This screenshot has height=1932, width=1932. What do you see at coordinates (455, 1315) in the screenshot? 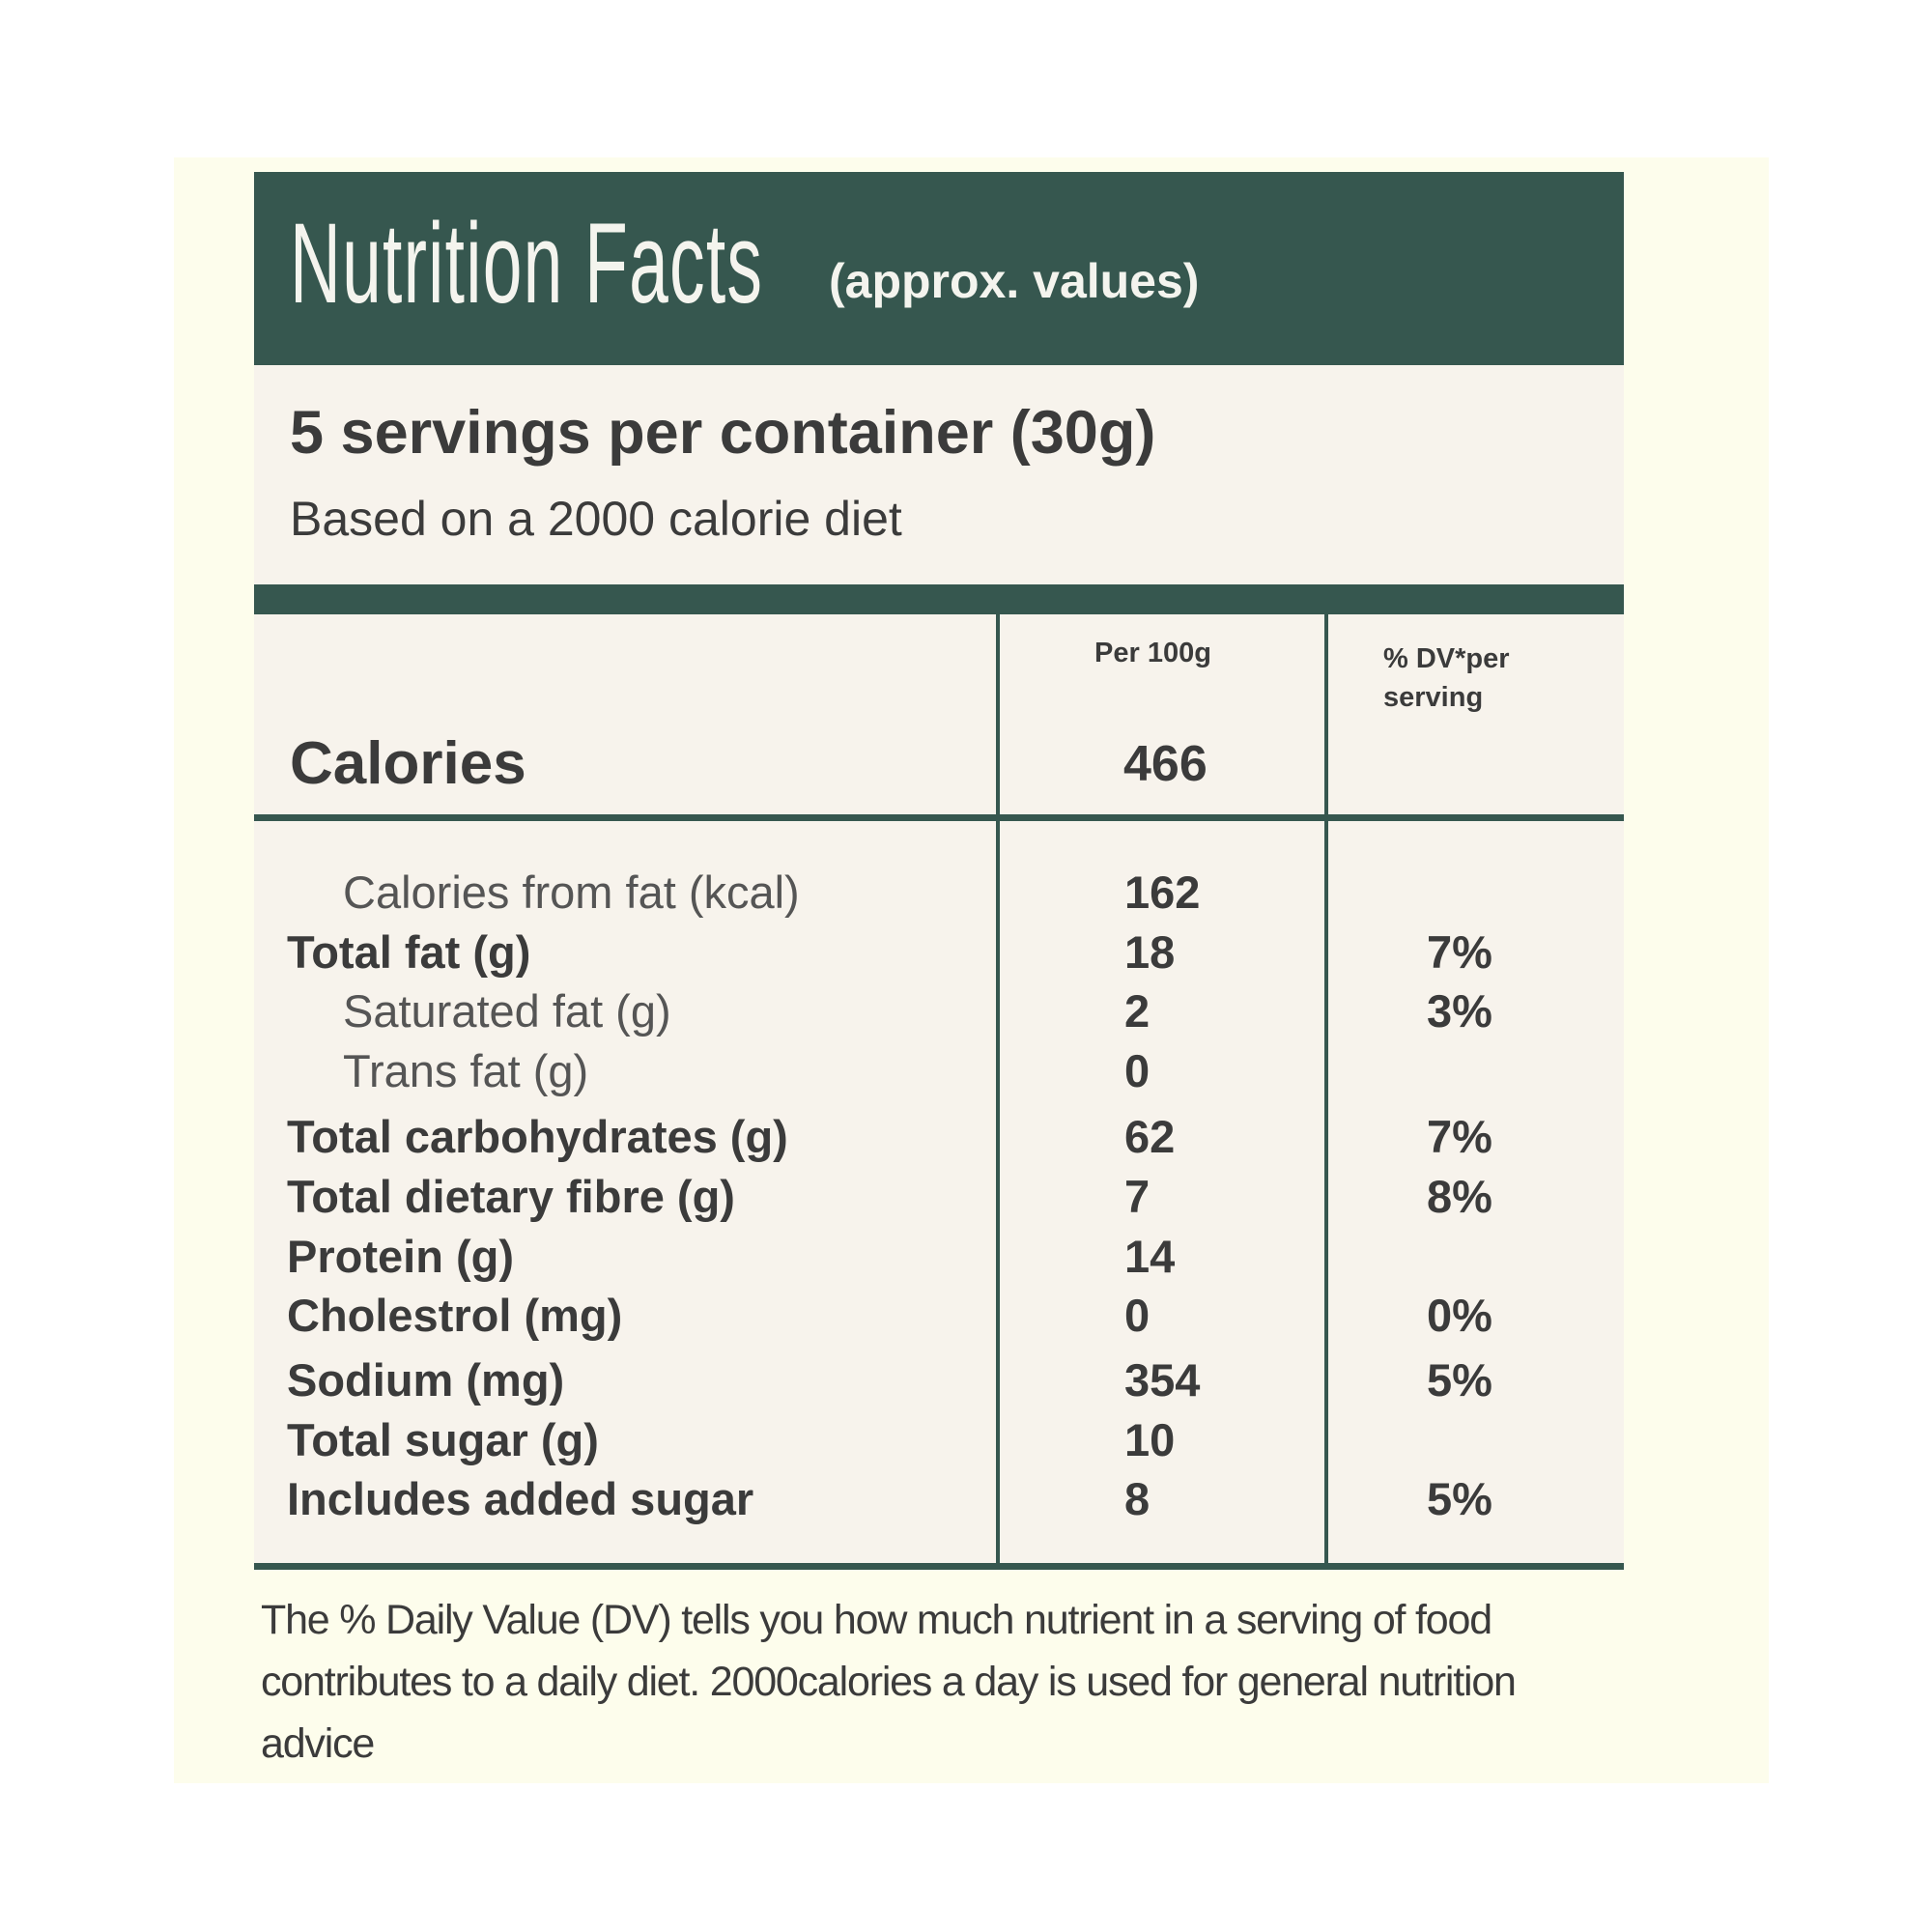
I see `nutrient-name: Cholestrol (mg)` at bounding box center [455, 1315].